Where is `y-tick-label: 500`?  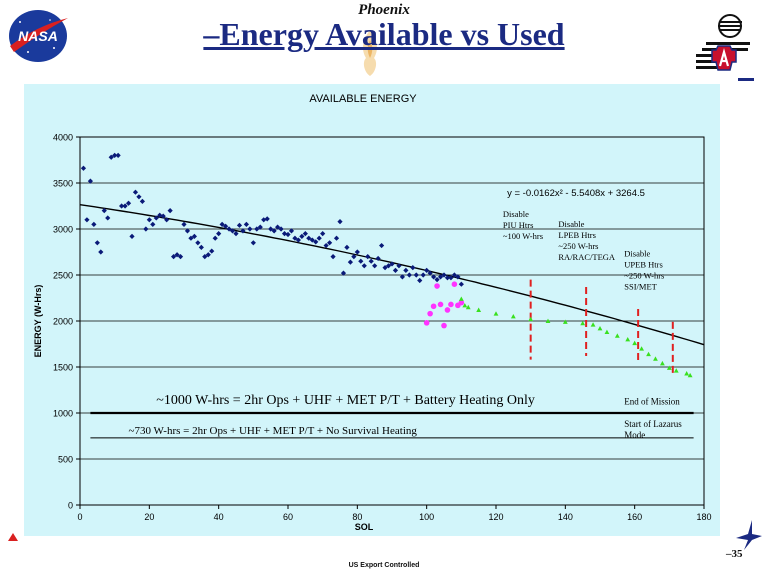 y-tick-label: 500 is located at coordinates (65, 460).